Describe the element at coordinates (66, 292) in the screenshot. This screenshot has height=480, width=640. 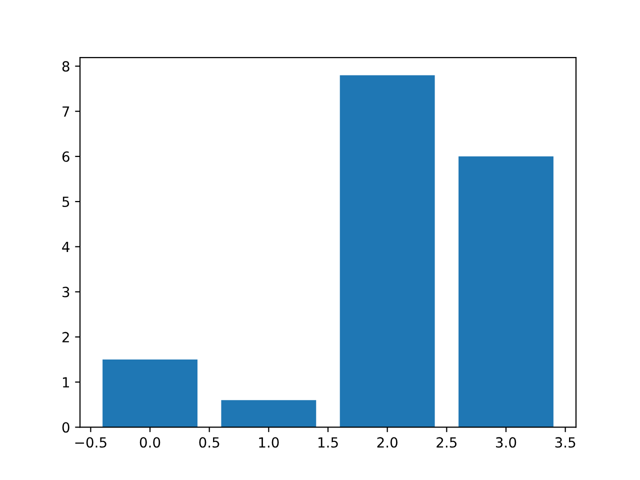
I see `y-tick-label: 3` at that location.